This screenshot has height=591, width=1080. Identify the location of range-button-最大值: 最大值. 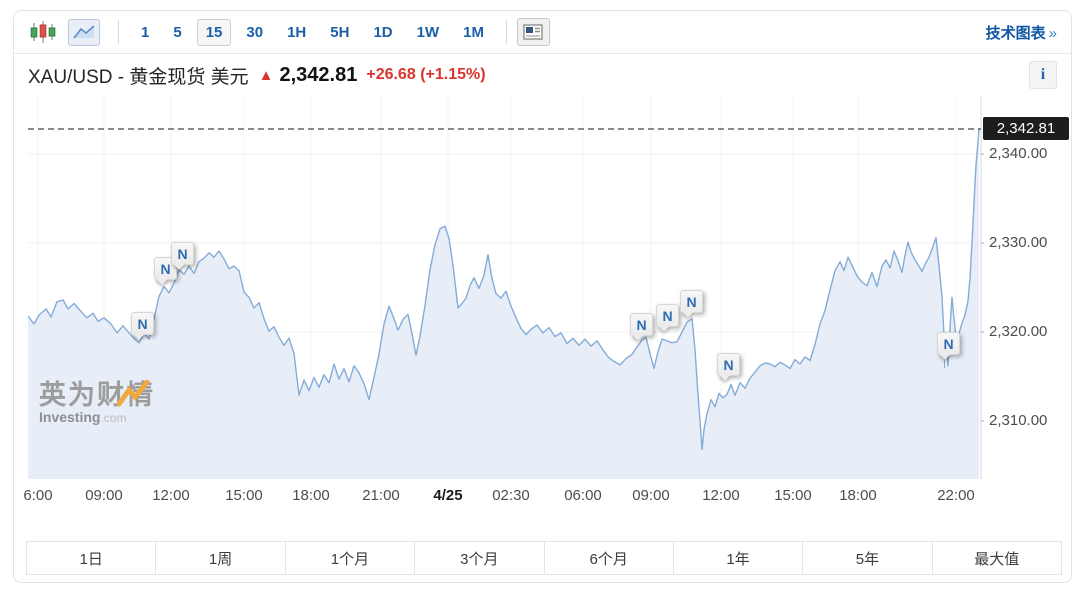
(996, 558).